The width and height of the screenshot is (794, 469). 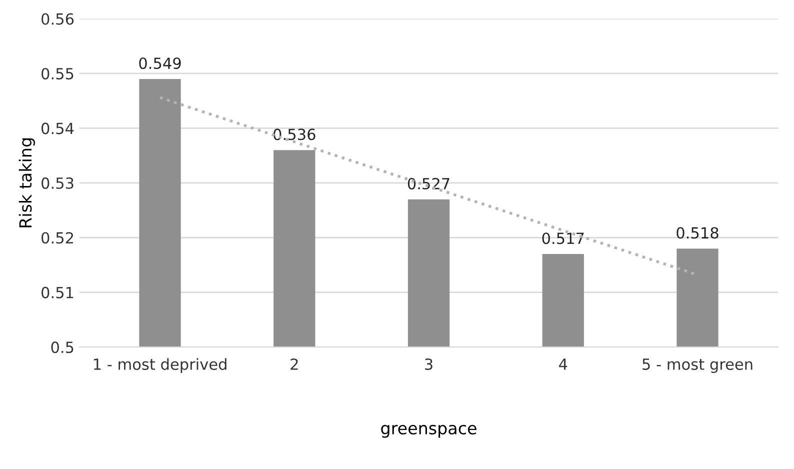 What do you see at coordinates (563, 238) in the screenshot?
I see `data-label: 0.517` at bounding box center [563, 238].